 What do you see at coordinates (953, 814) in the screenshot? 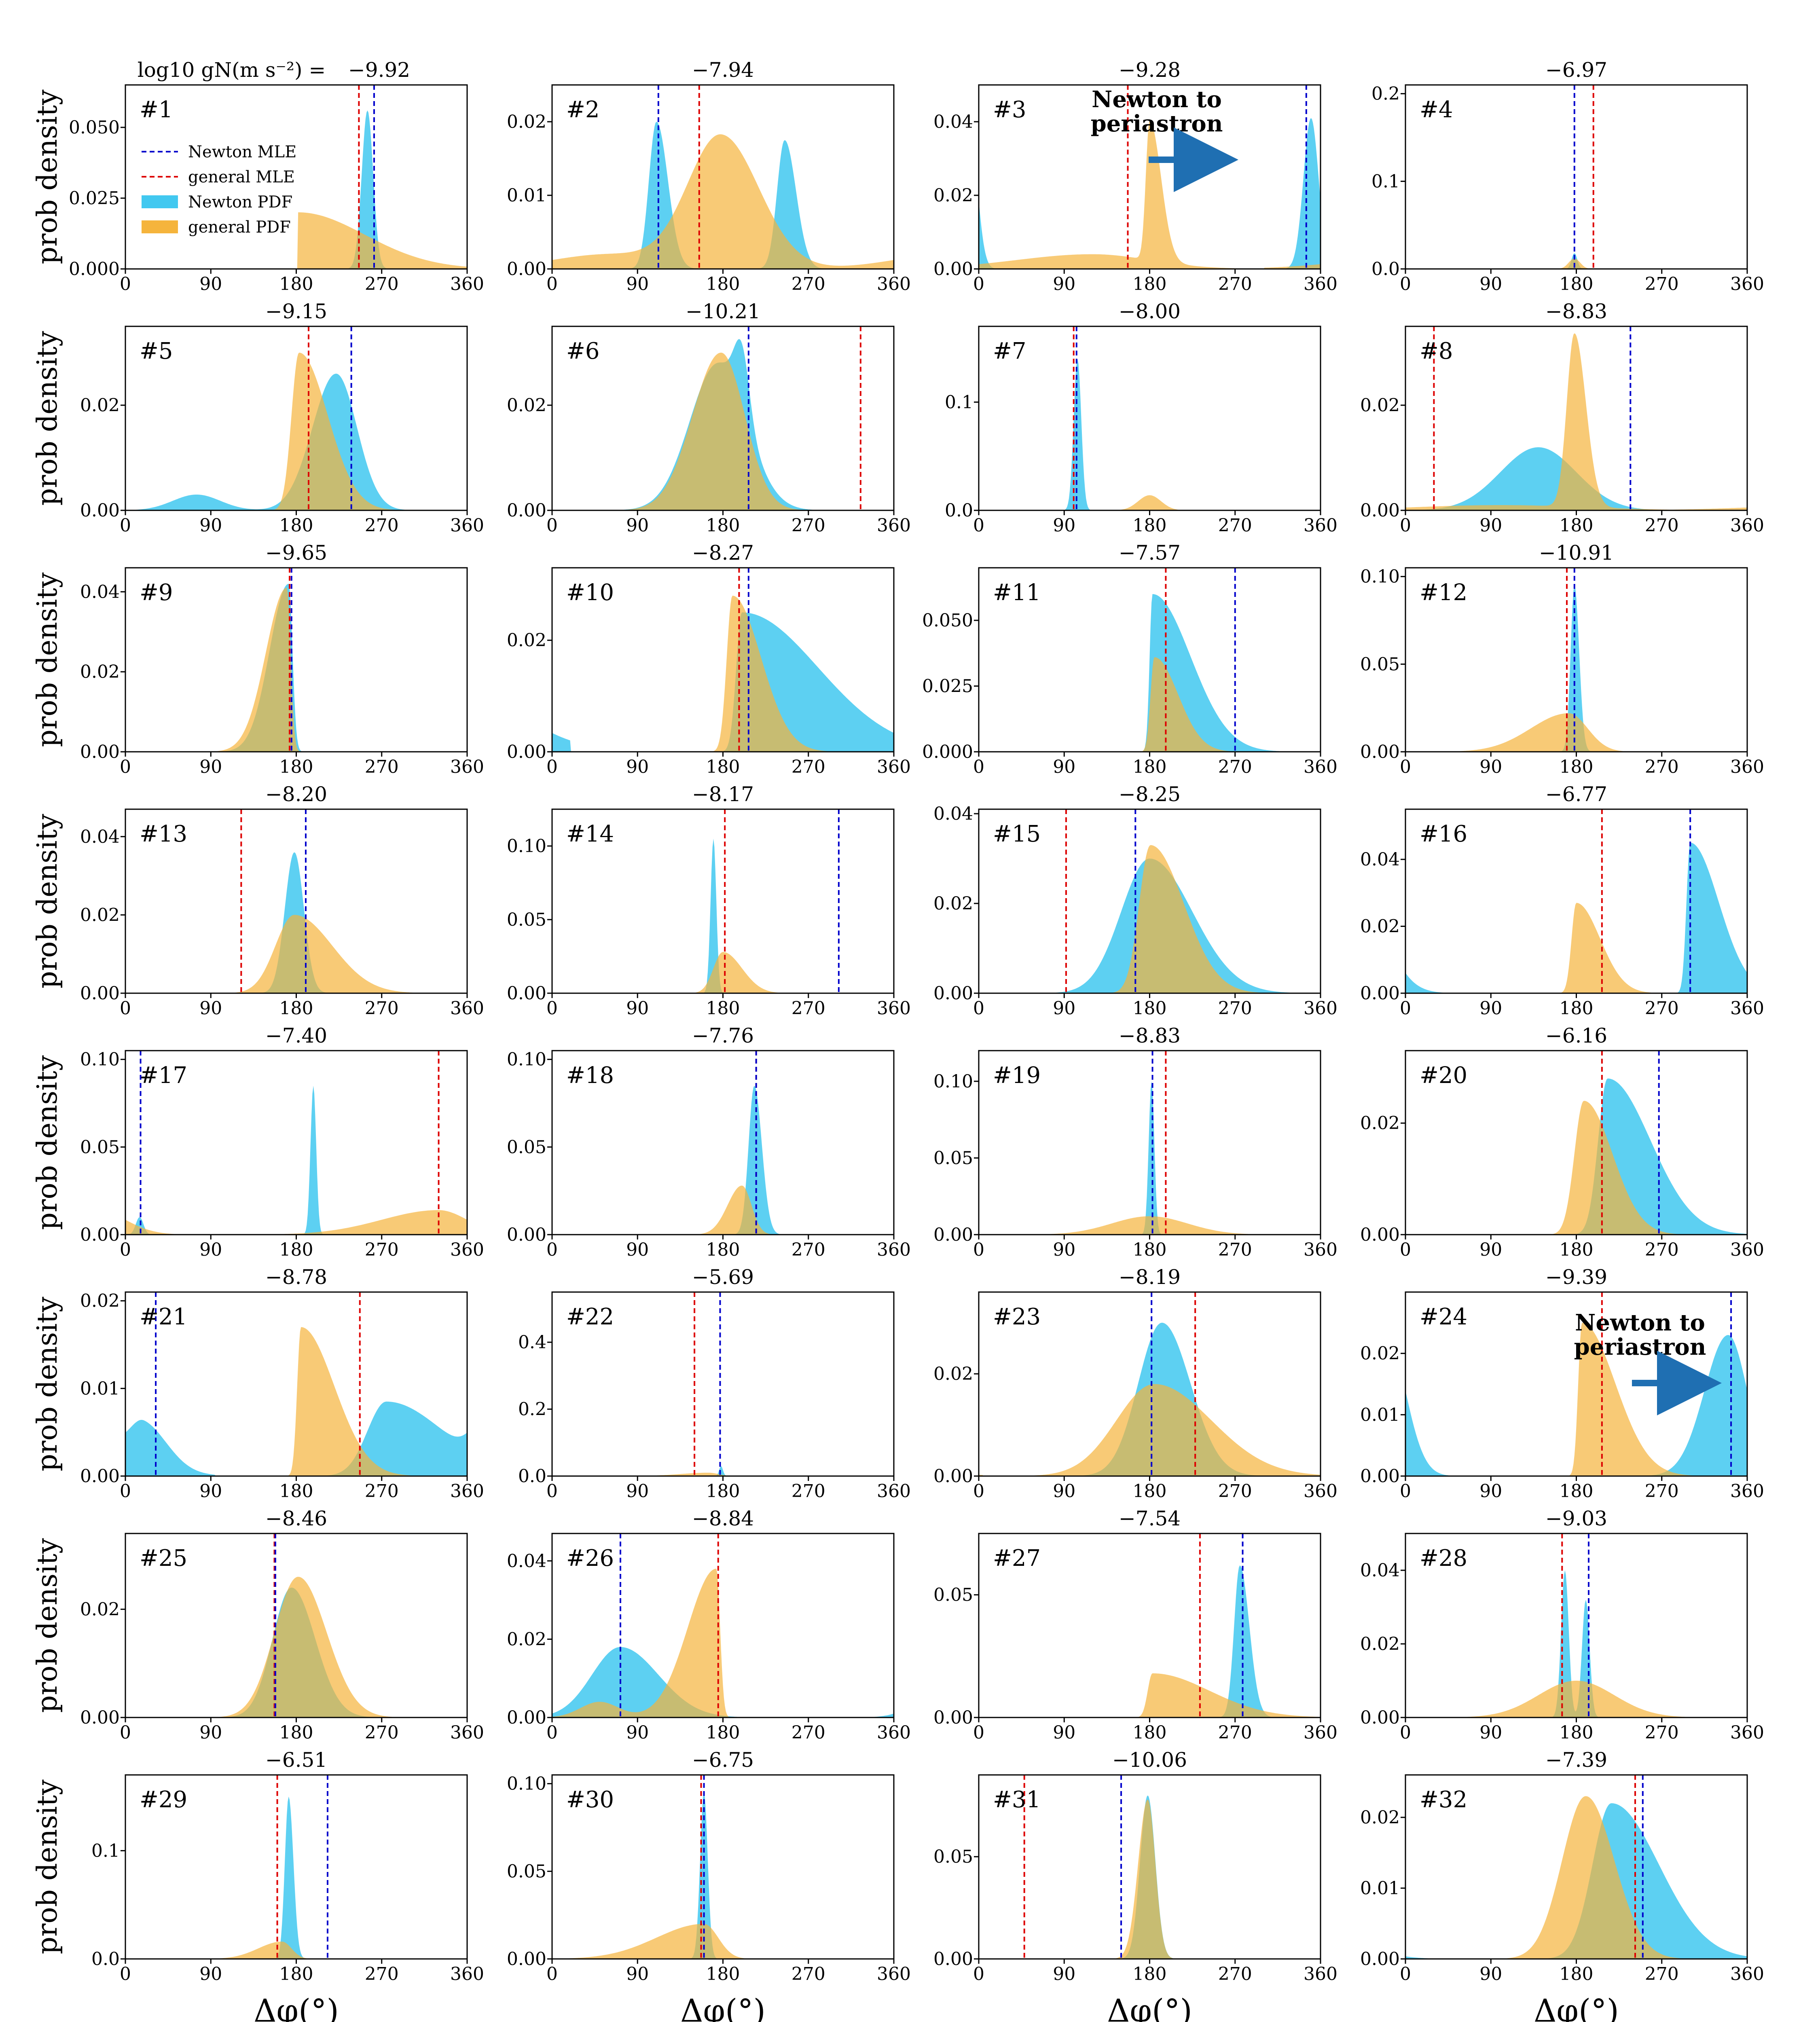
I see `y-tick-label: 0.04` at bounding box center [953, 814].